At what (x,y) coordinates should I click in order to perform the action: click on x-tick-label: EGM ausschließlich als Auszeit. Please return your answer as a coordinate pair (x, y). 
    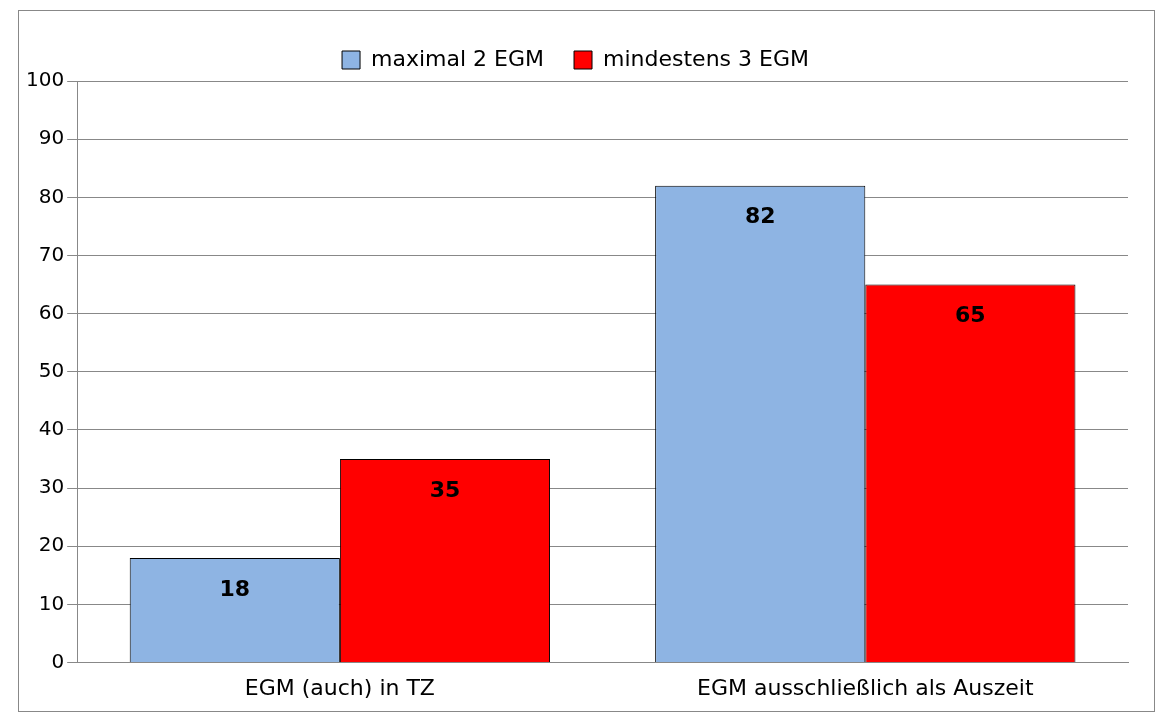
    Looking at the image, I should click on (865, 687).